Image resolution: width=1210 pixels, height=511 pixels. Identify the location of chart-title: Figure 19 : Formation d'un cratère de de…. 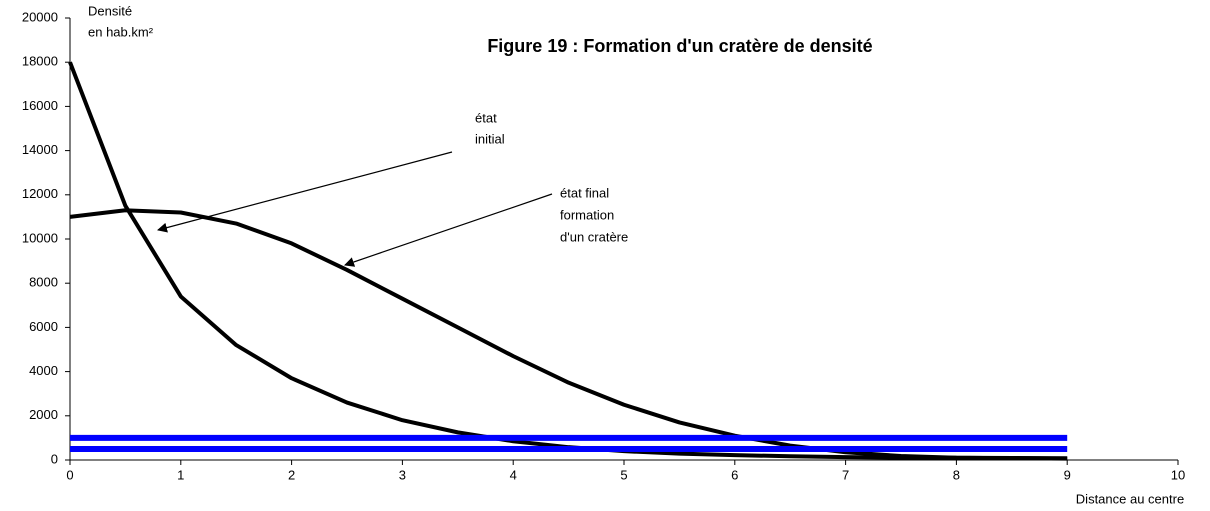
(679, 46).